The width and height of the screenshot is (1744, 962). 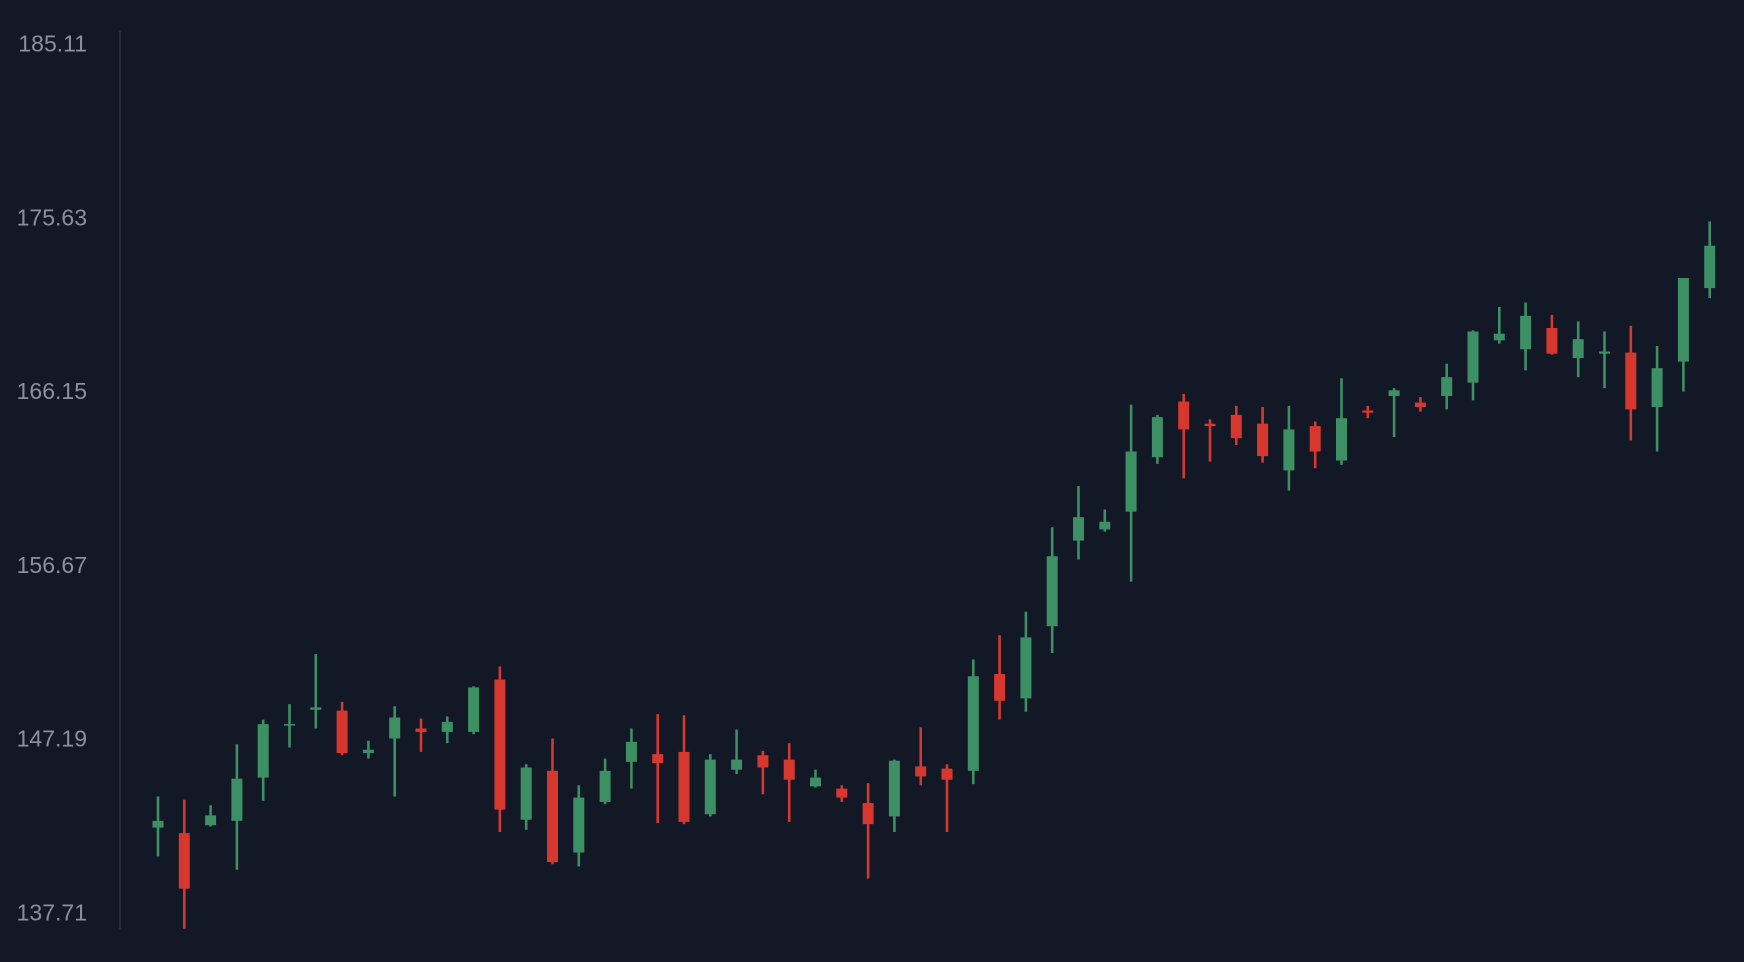 What do you see at coordinates (52, 565) in the screenshot?
I see `y-tick-label: 156.67` at bounding box center [52, 565].